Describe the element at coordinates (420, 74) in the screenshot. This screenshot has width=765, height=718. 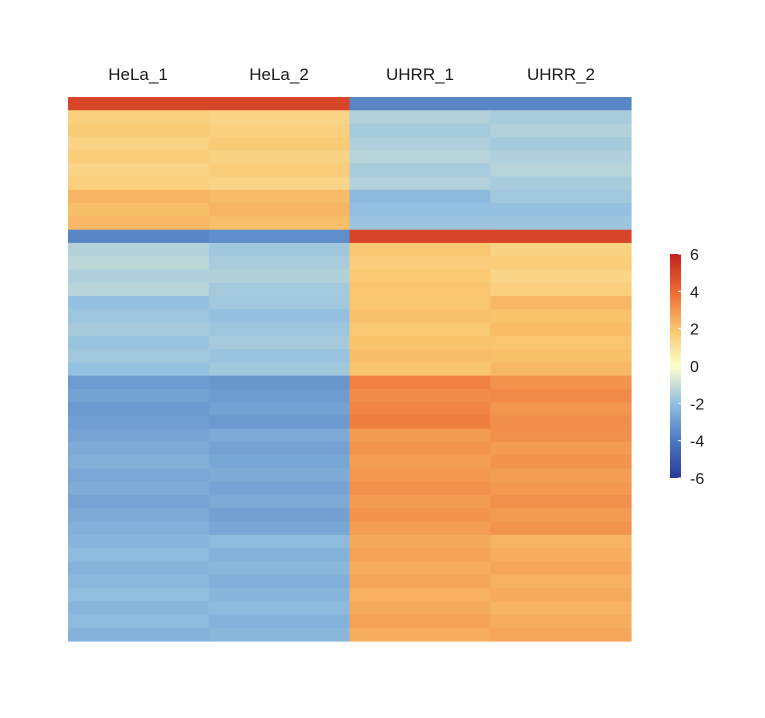
I see `column-label-uhrr-1: UHRR_1` at that location.